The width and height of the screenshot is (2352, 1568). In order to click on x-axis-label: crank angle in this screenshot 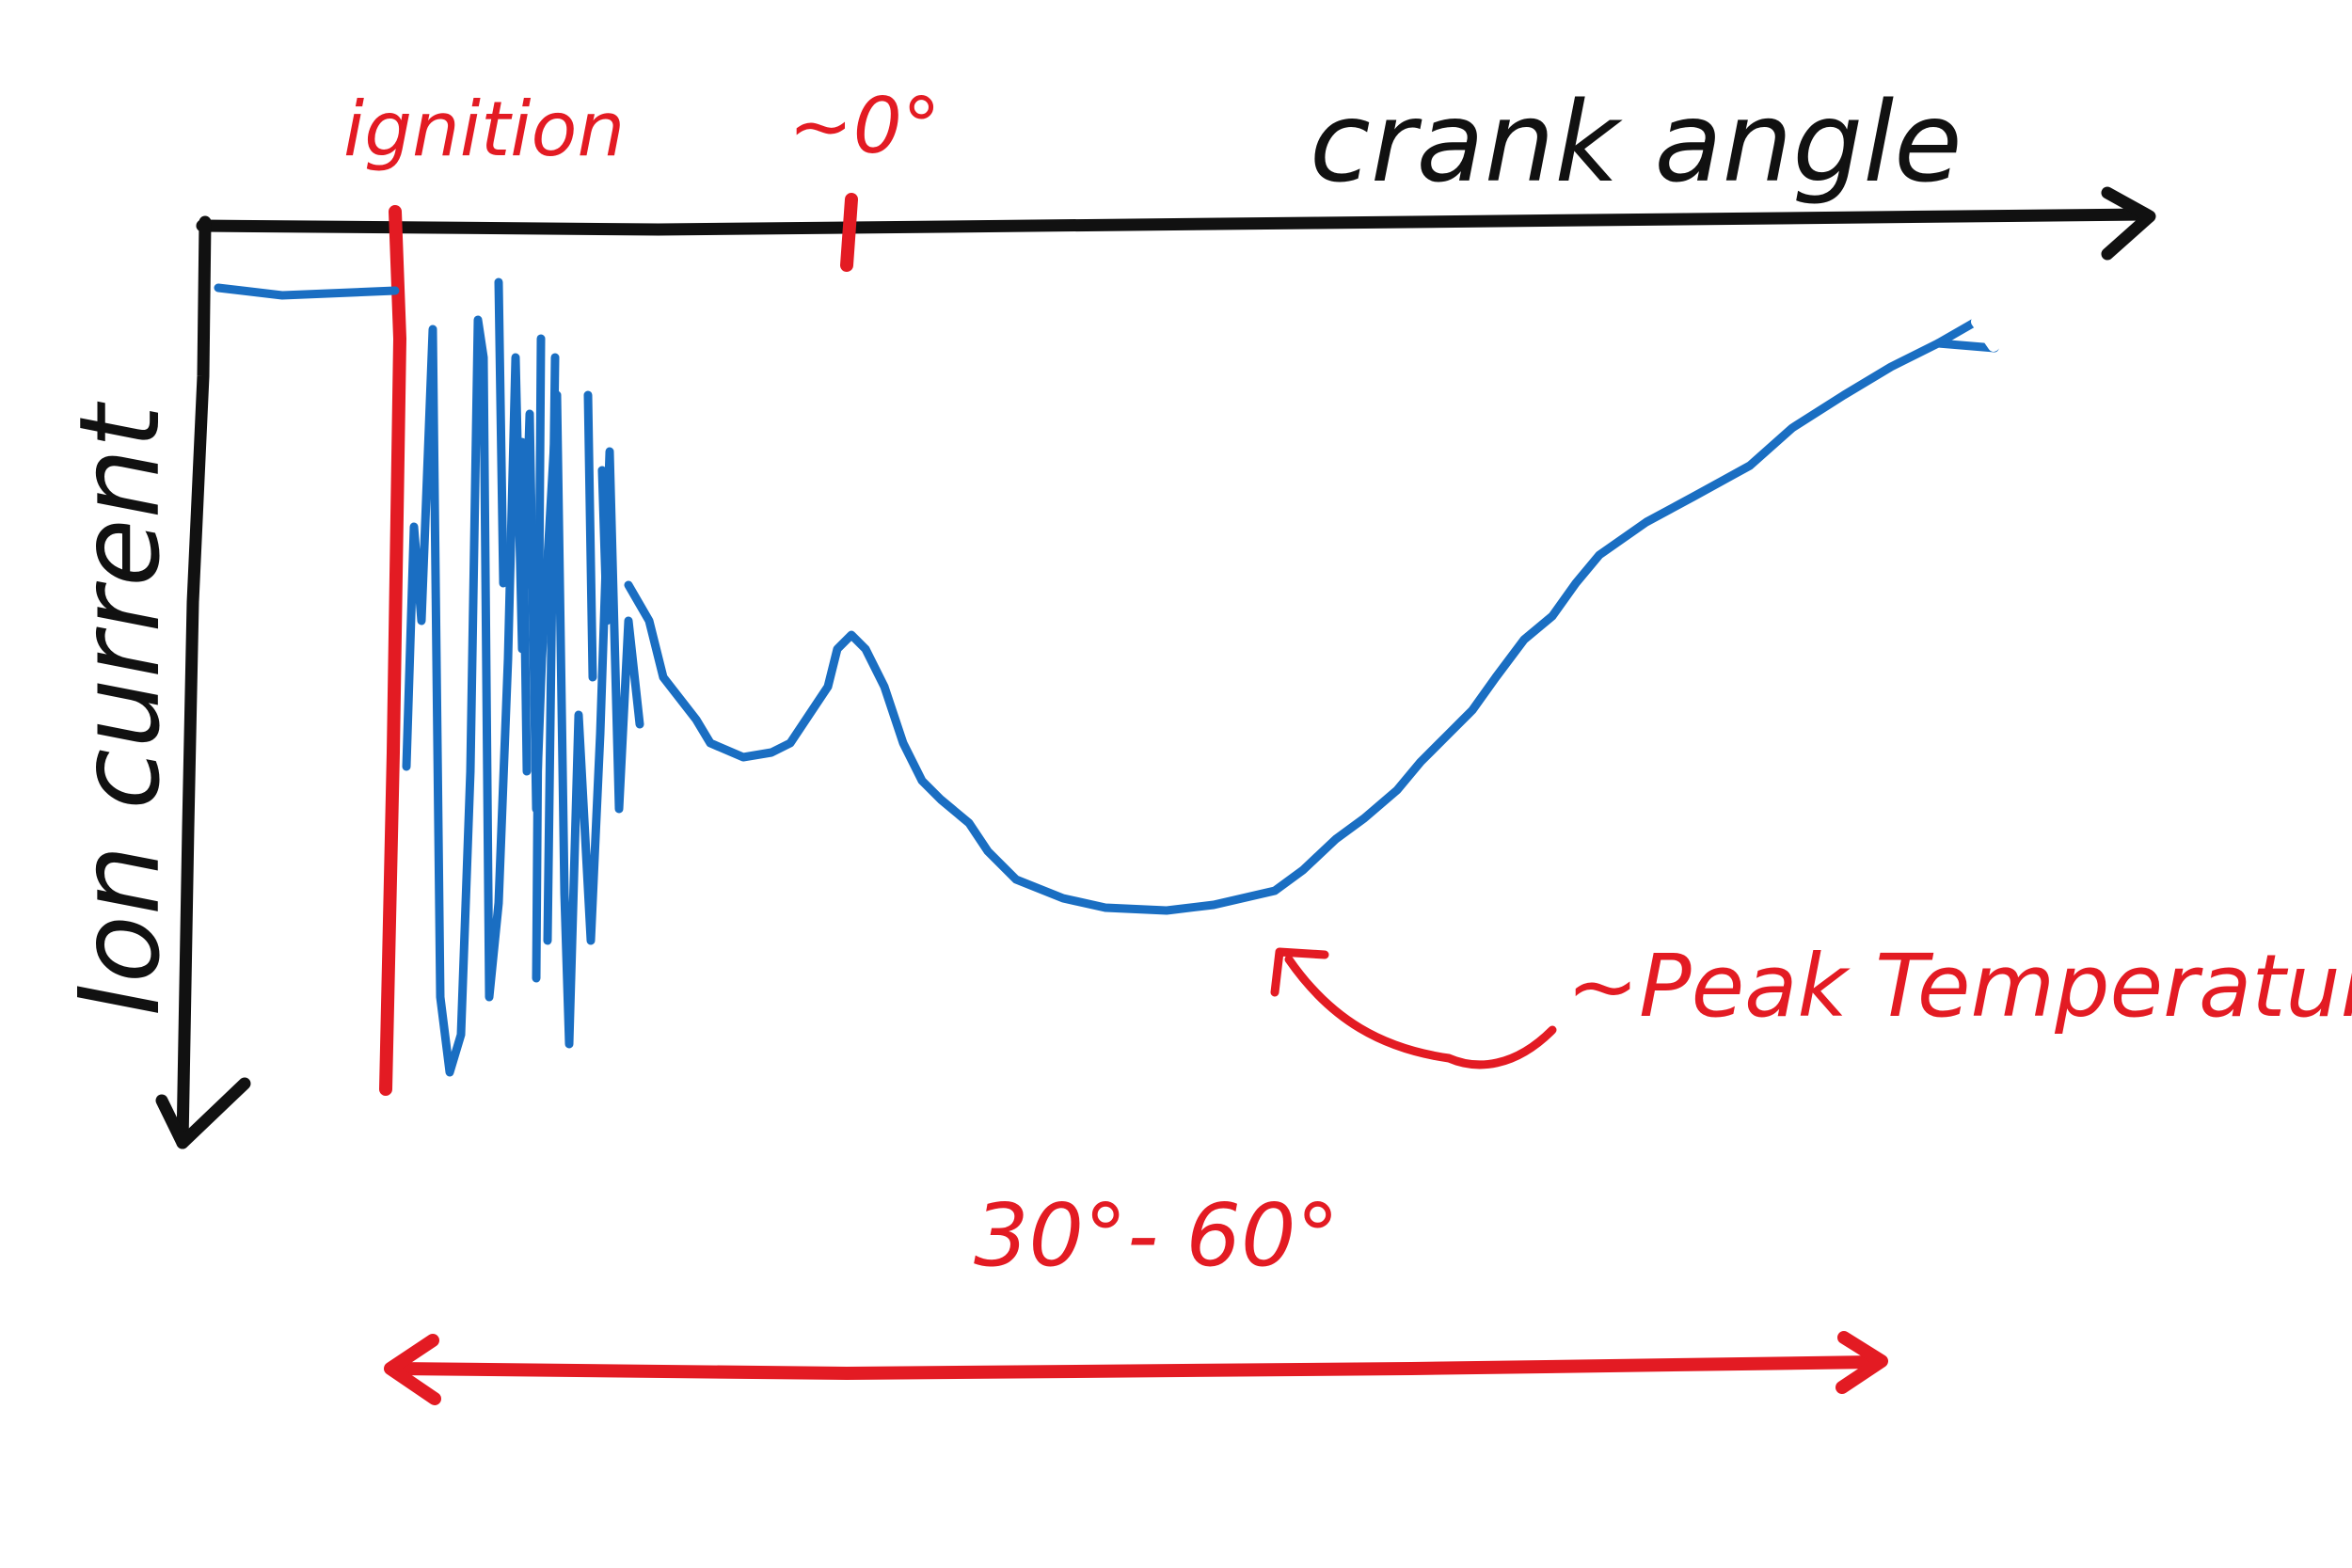, I will do `click(1636, 142)`.